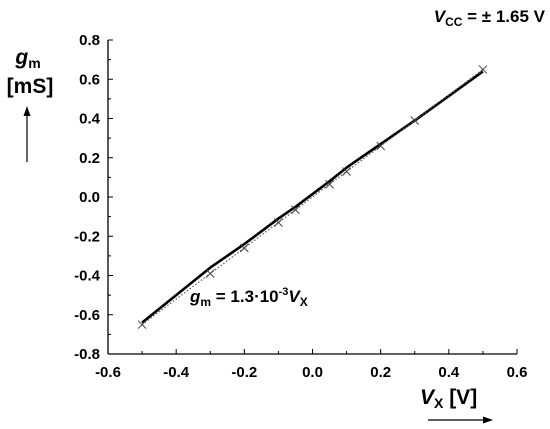  I want to click on y-tick-label: -0.2, so click(87, 236).